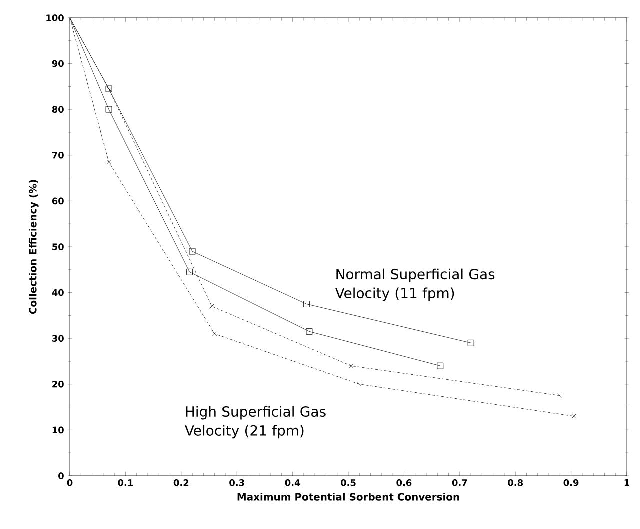 The image size is (640, 529). I want to click on x-tick-label: 0.5, so click(348, 483).